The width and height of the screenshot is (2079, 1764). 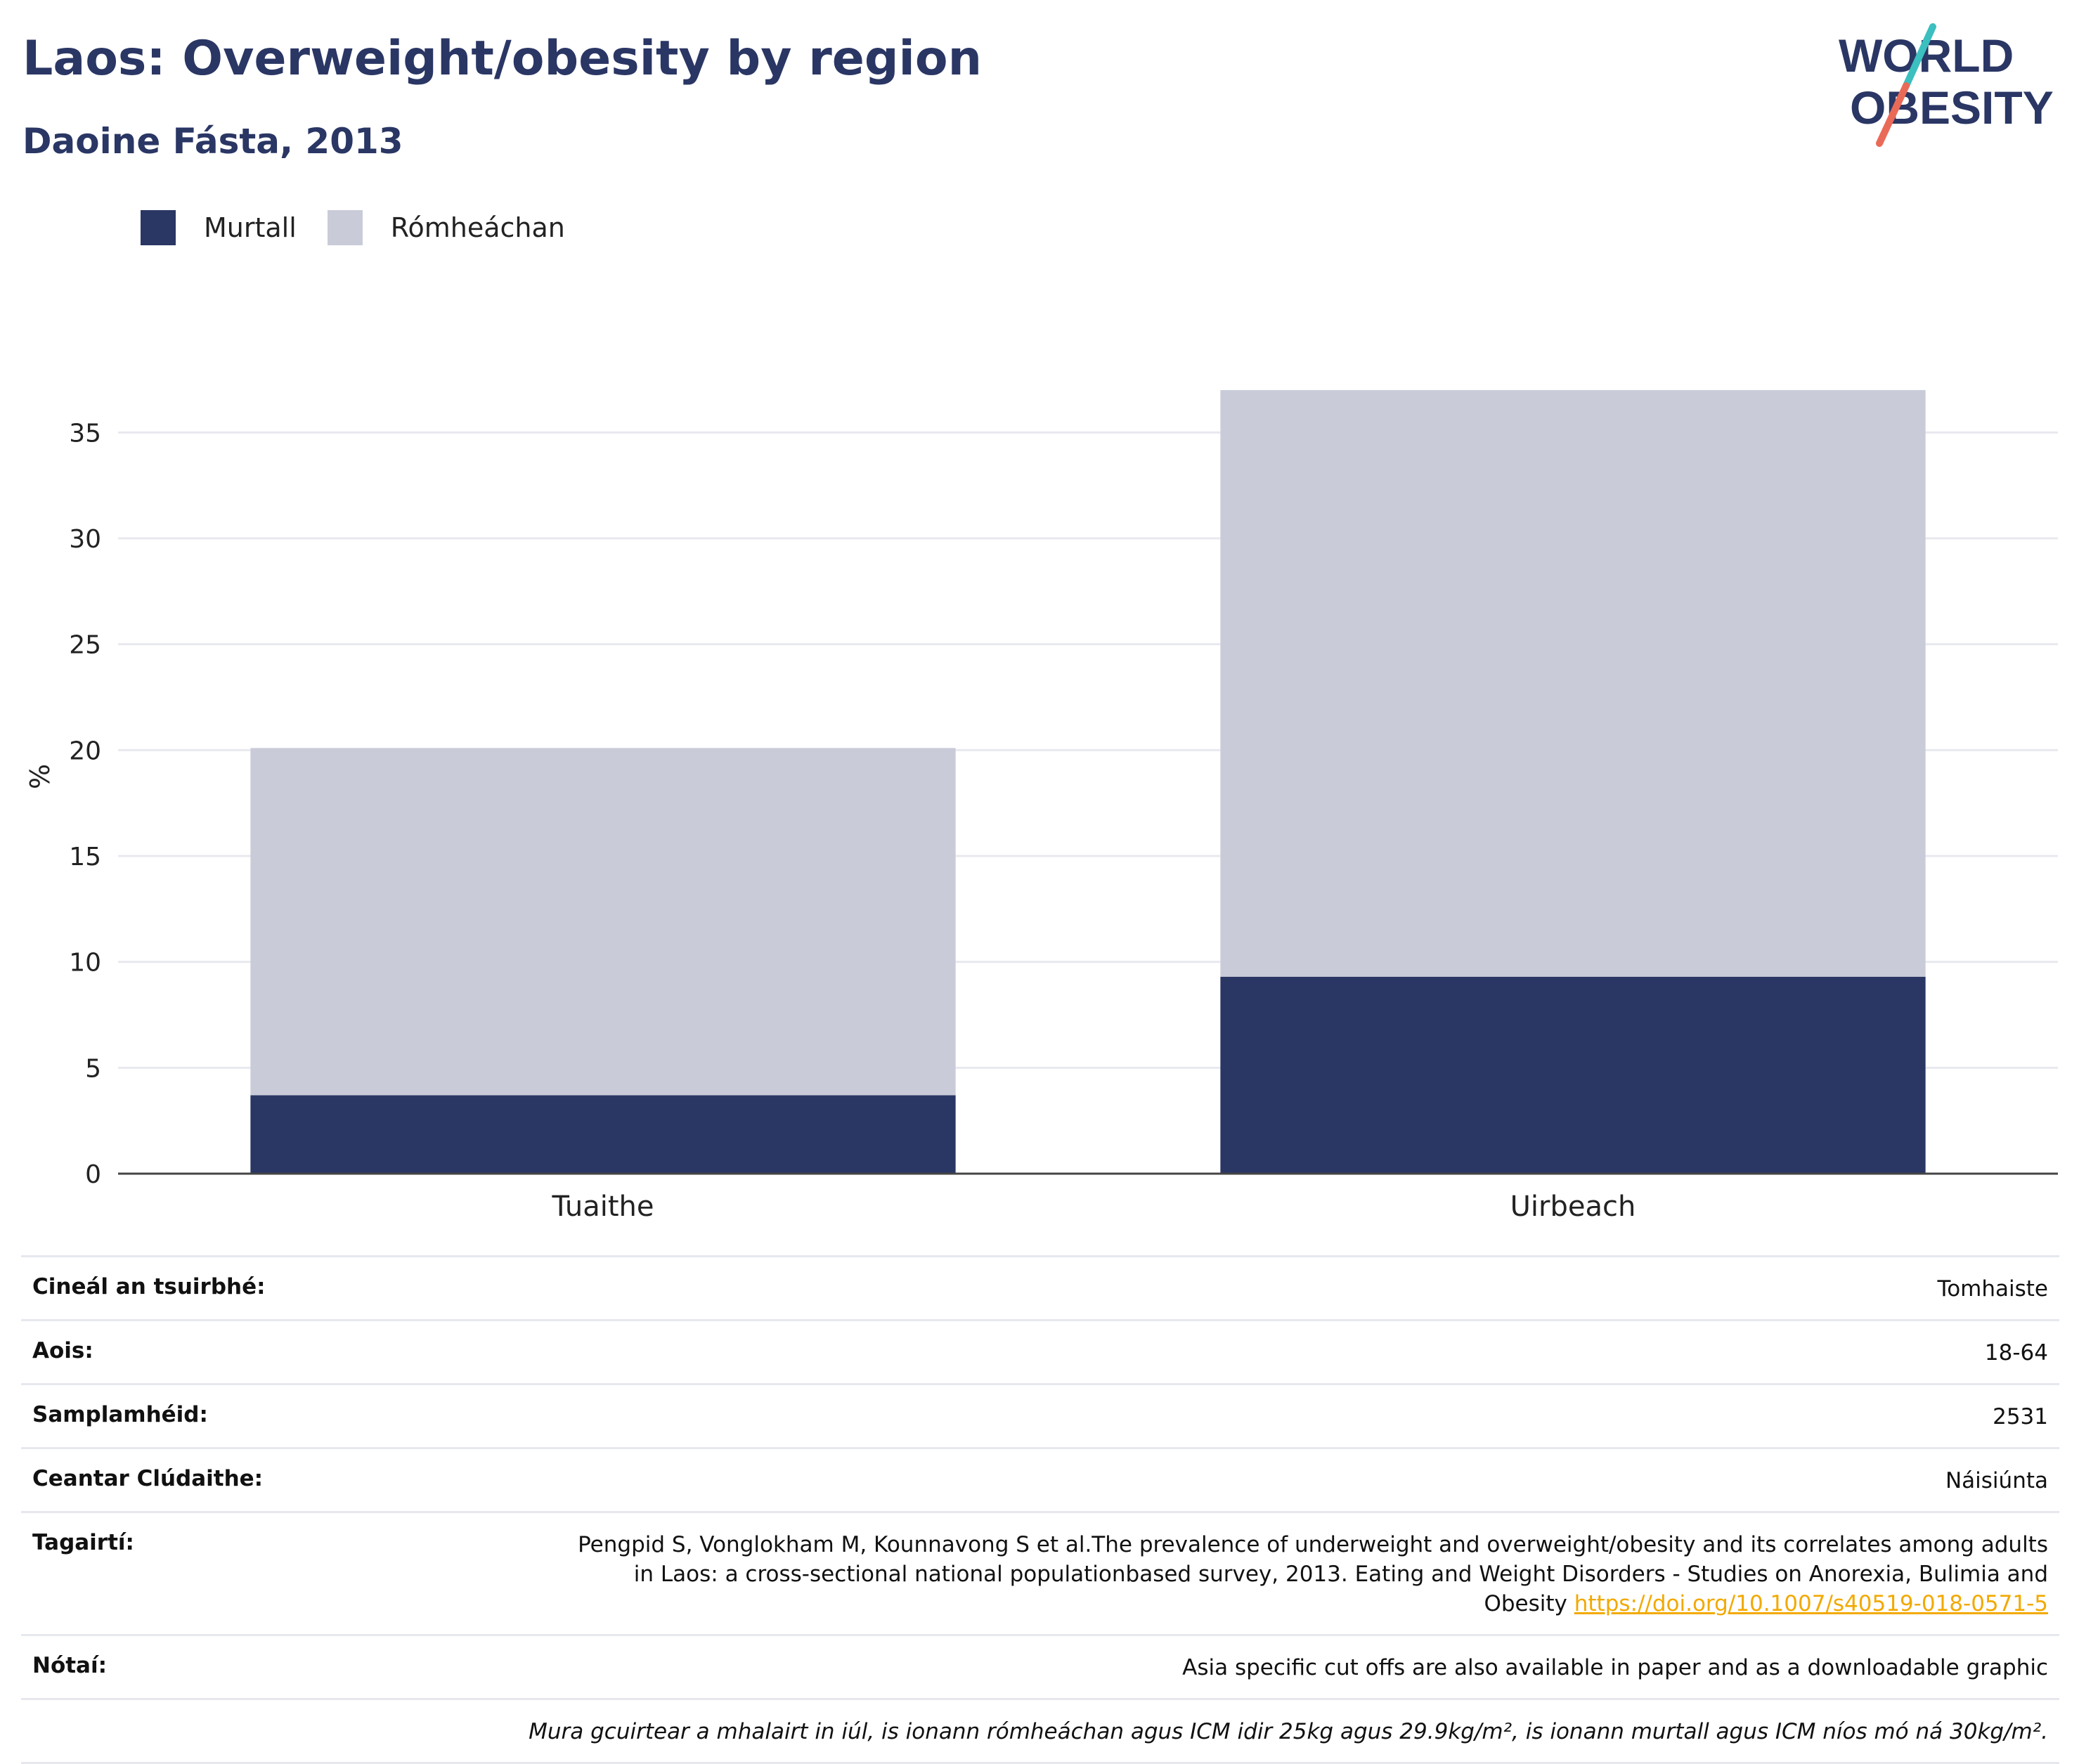 What do you see at coordinates (70, 1665) in the screenshot?
I see `info-key: Nótaí:` at bounding box center [70, 1665].